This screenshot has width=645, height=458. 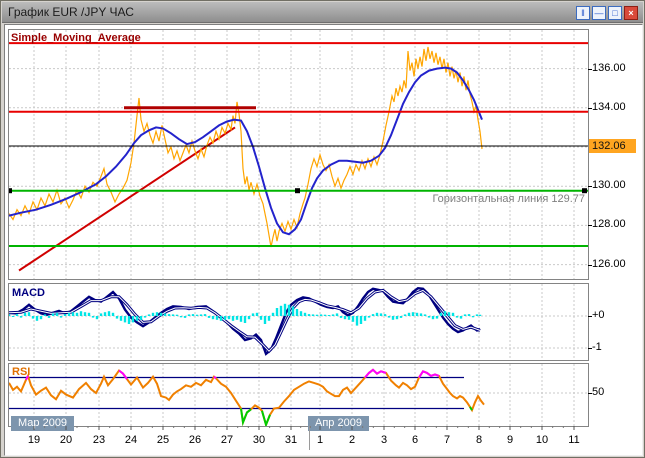 I want to click on day-label: 6, so click(x=415, y=440).